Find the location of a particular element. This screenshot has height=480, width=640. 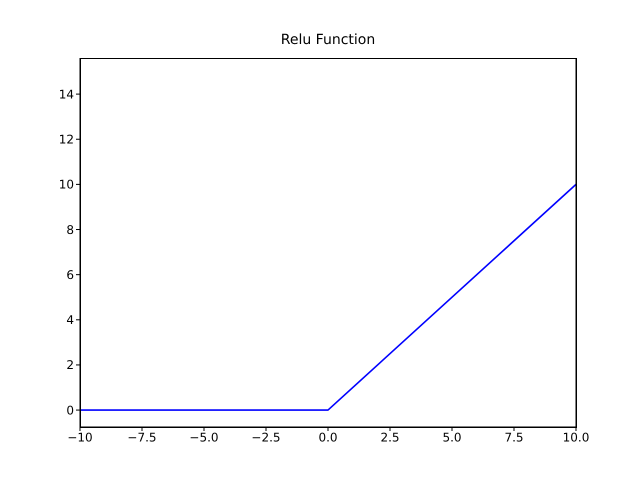

x-tick-label: 7.5 is located at coordinates (514, 437).